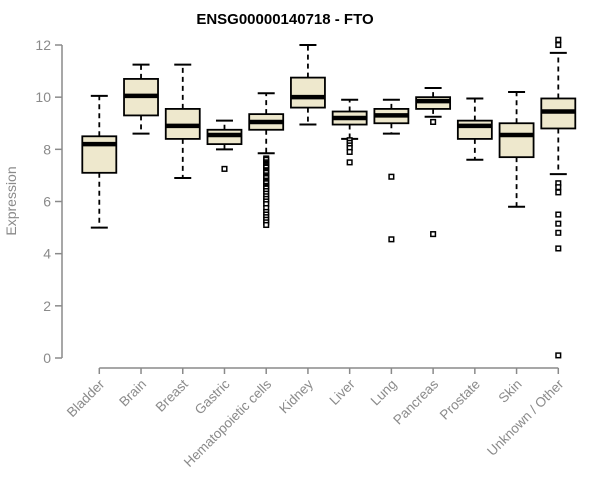  What do you see at coordinates (349, 132) in the screenshot?
I see `box-liver` at bounding box center [349, 132].